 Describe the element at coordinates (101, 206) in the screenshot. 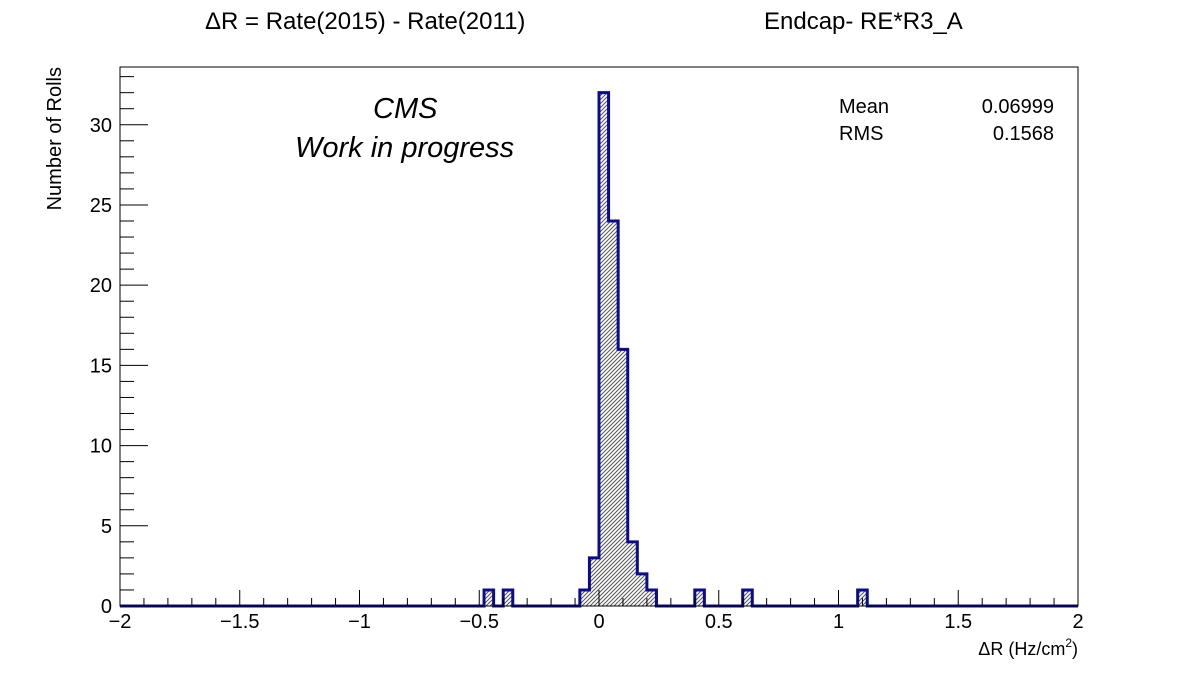

I see `y-tick-label: 25` at that location.